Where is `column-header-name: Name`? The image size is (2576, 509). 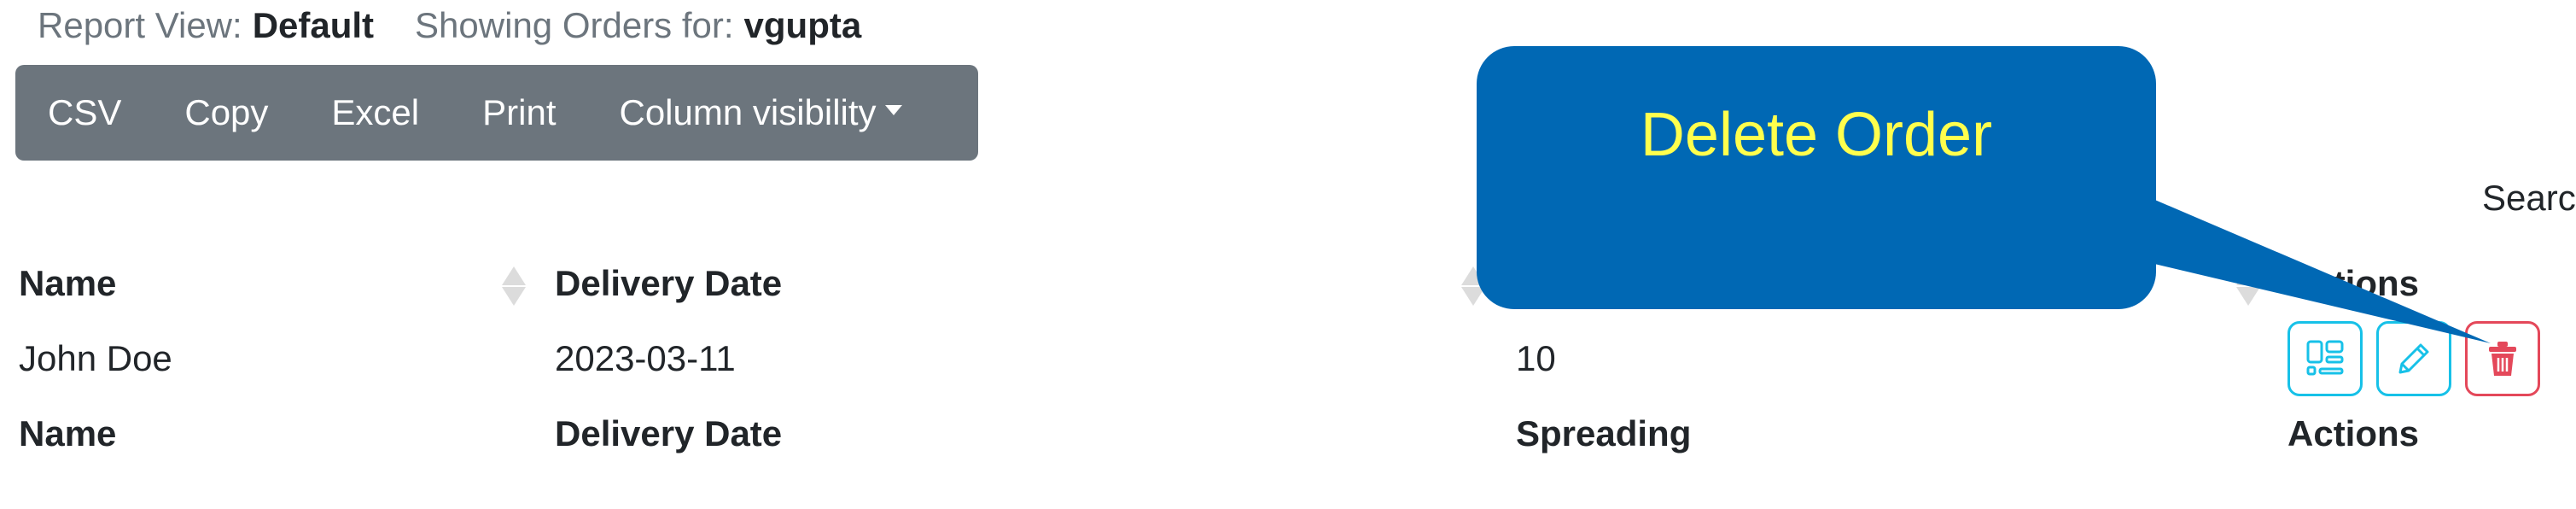
column-header-name: Name is located at coordinates (68, 283).